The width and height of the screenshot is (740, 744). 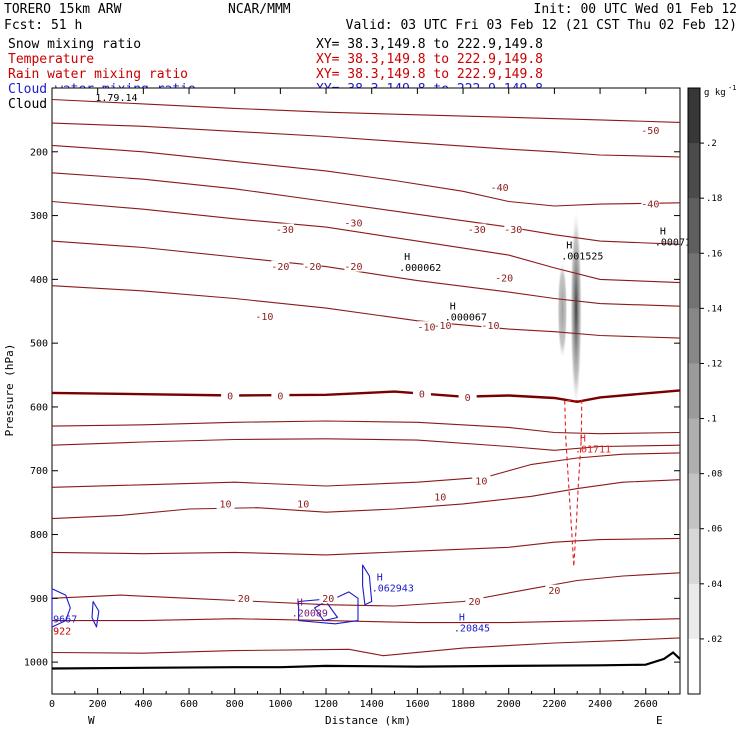 I want to click on x-axis-west-label: W, so click(x=91, y=720).